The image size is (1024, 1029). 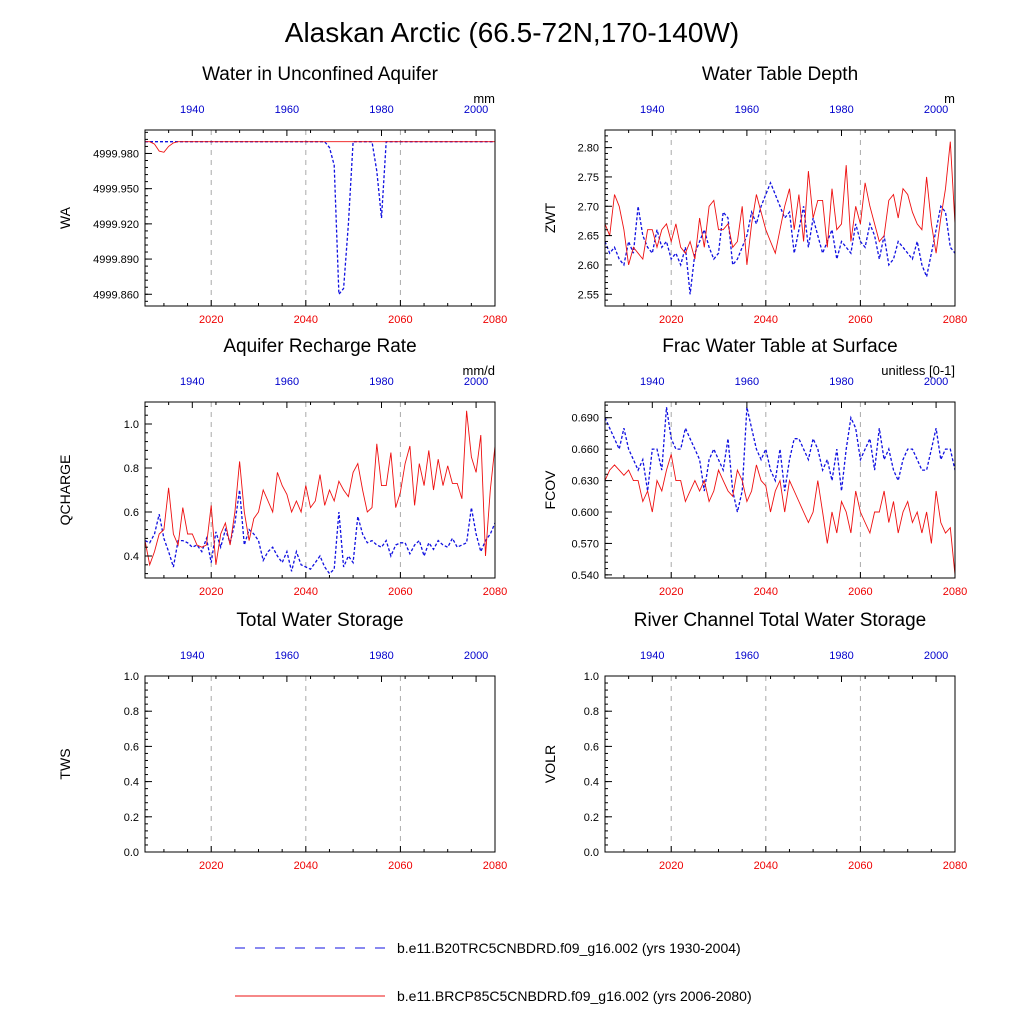 What do you see at coordinates (65, 217) in the screenshot?
I see `y-axis-label: WA` at bounding box center [65, 217].